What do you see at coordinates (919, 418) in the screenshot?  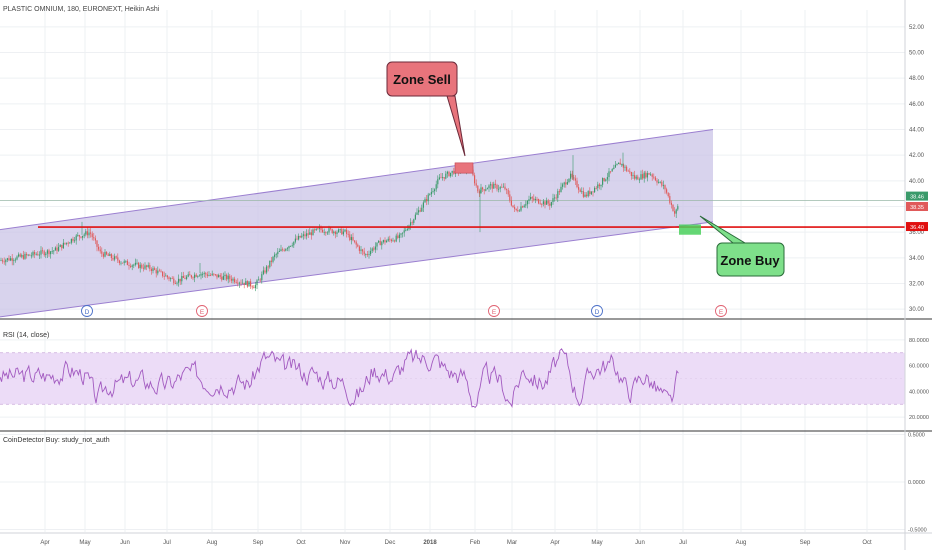 I see `rsi-tick-label: 20.0000` at bounding box center [919, 418].